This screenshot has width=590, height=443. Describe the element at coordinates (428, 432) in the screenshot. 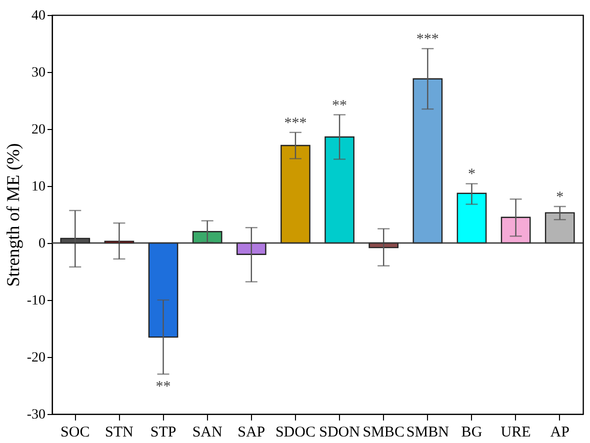

I see `x-tick-label: SMBN` at that location.